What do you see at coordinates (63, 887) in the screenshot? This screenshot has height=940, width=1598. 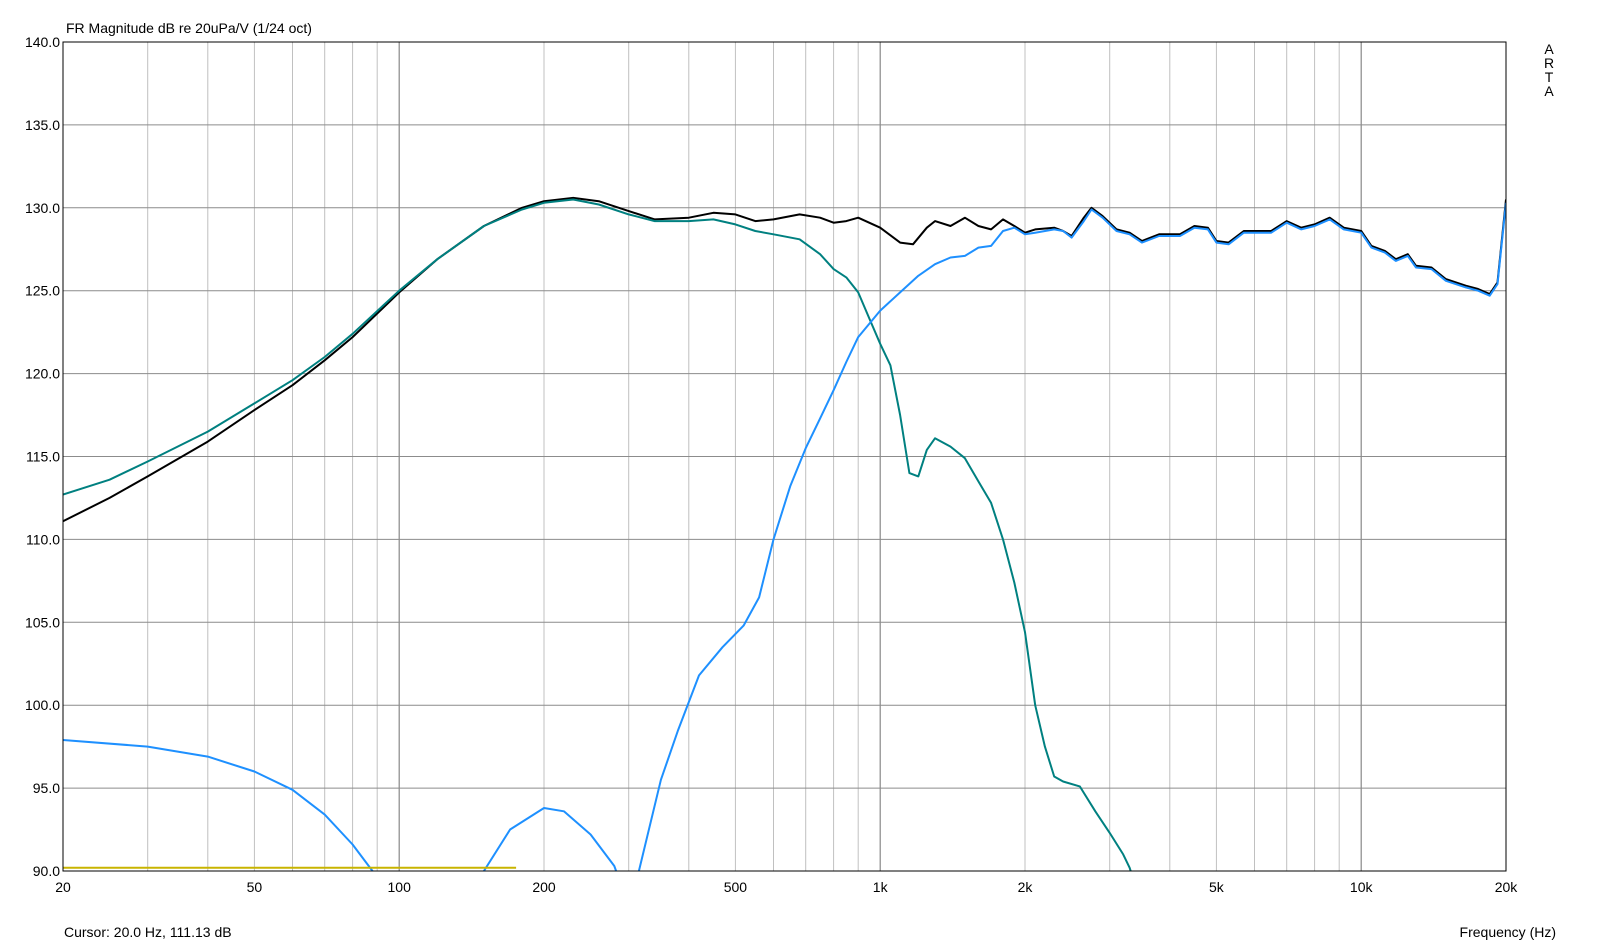 I see `x-tick-label: 20` at bounding box center [63, 887].